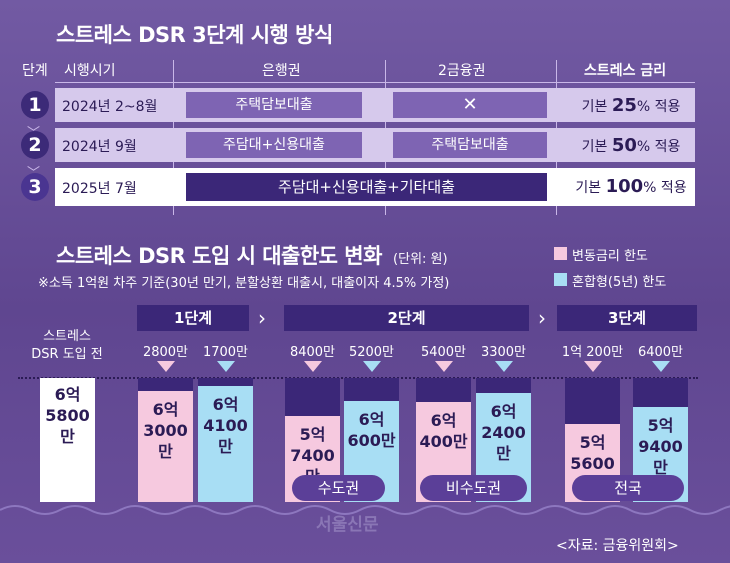 This screenshot has height=563, width=730. What do you see at coordinates (338, 488) in the screenshot?
I see `region-capital: 수도권` at bounding box center [338, 488].